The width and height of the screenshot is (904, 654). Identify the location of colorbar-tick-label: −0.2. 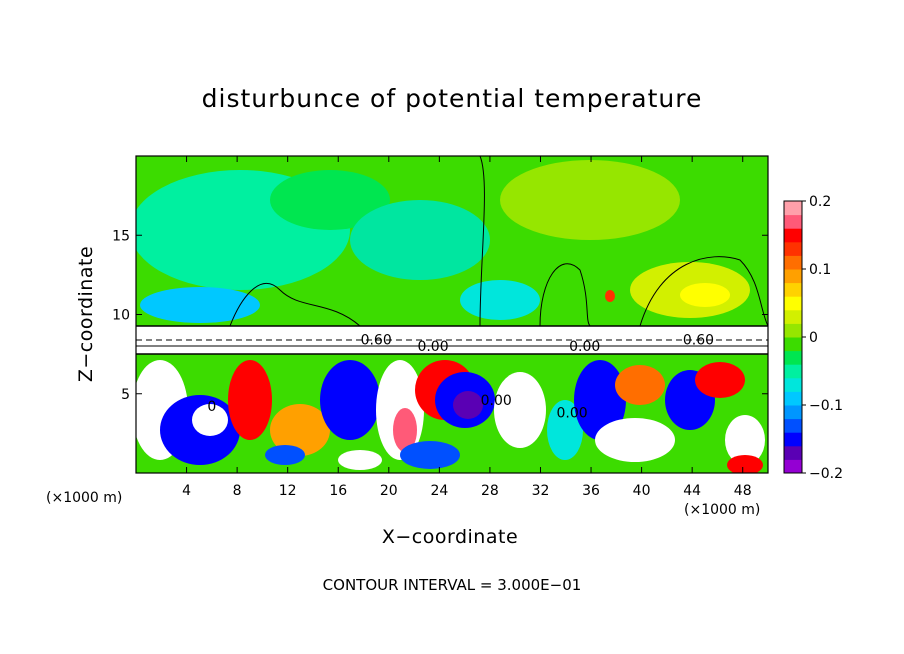
(826, 474).